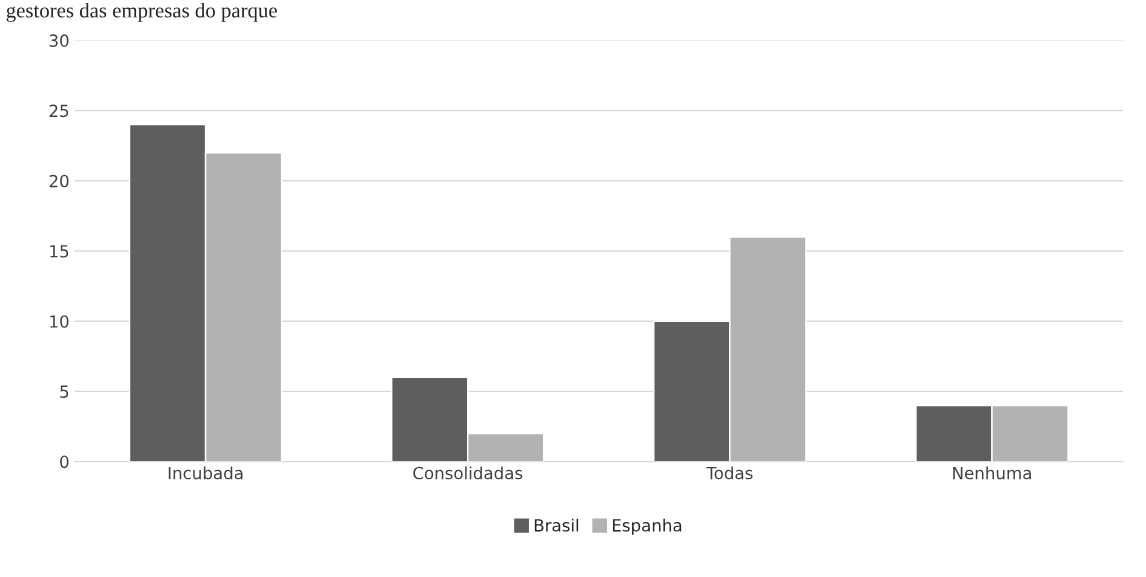  Describe the element at coordinates (729, 473) in the screenshot. I see `x-tick-label: Todas` at that location.